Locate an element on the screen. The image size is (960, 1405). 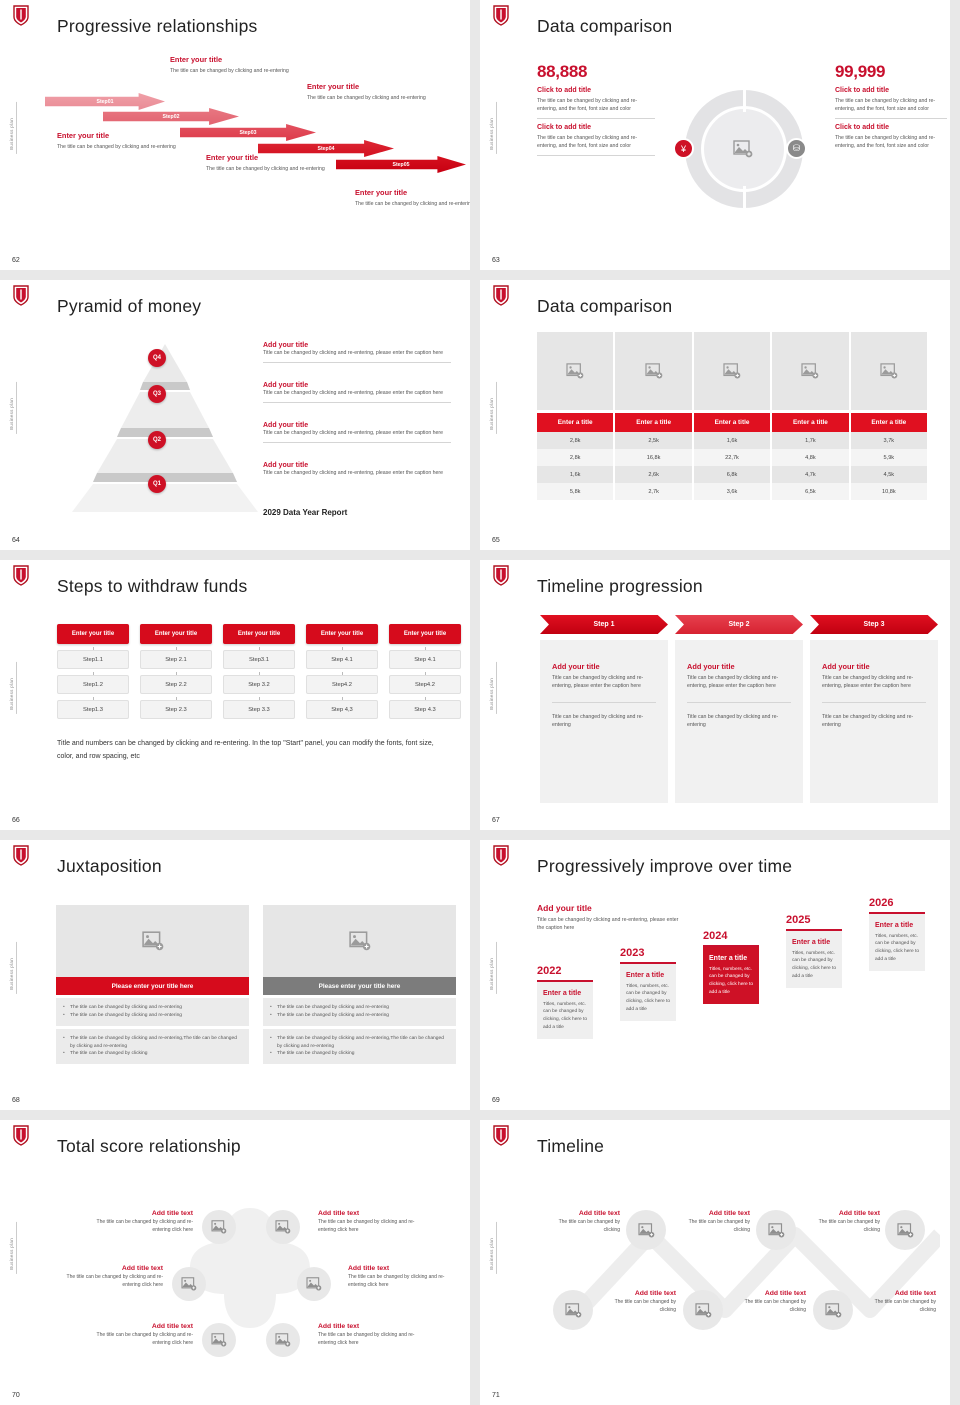
step-cell: Step 2.3 is located at coordinates (176, 708).